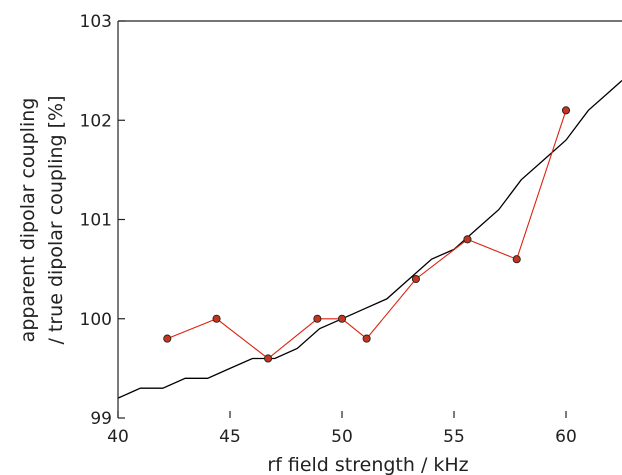 Image resolution: width=622 pixels, height=475 pixels. I want to click on y-tick-label: 102, so click(96, 121).